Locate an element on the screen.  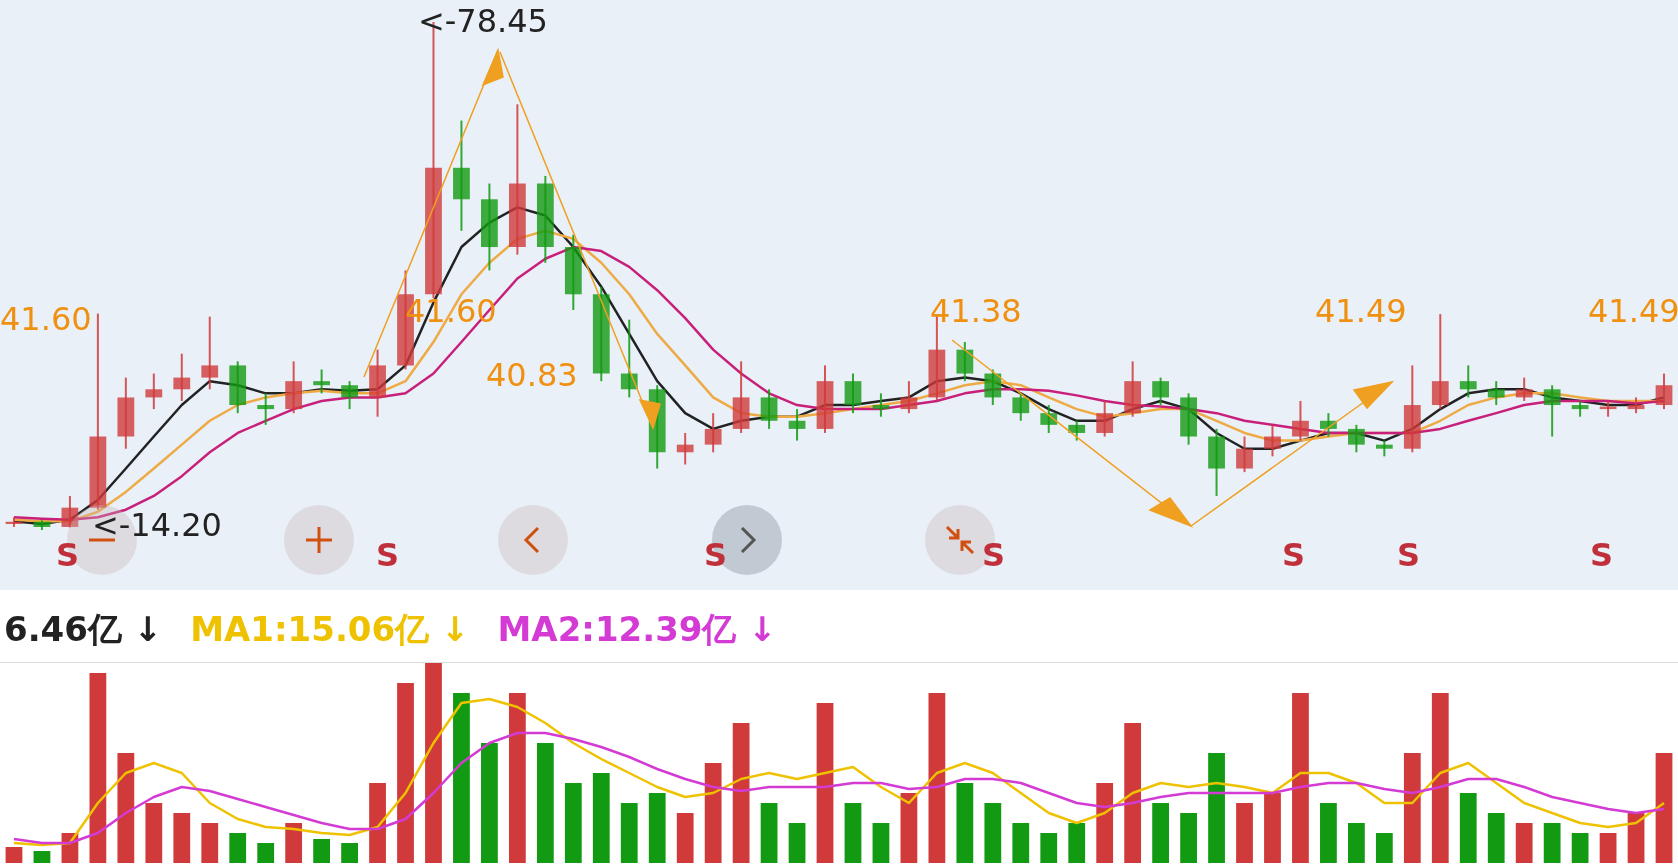
series-label: 6.46亿 ↓ is located at coordinates (83, 629).